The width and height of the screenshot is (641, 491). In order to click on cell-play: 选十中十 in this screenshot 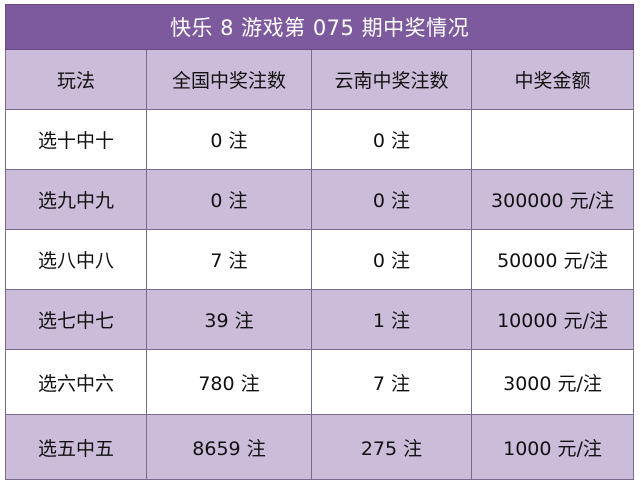, I will do `click(76, 139)`.